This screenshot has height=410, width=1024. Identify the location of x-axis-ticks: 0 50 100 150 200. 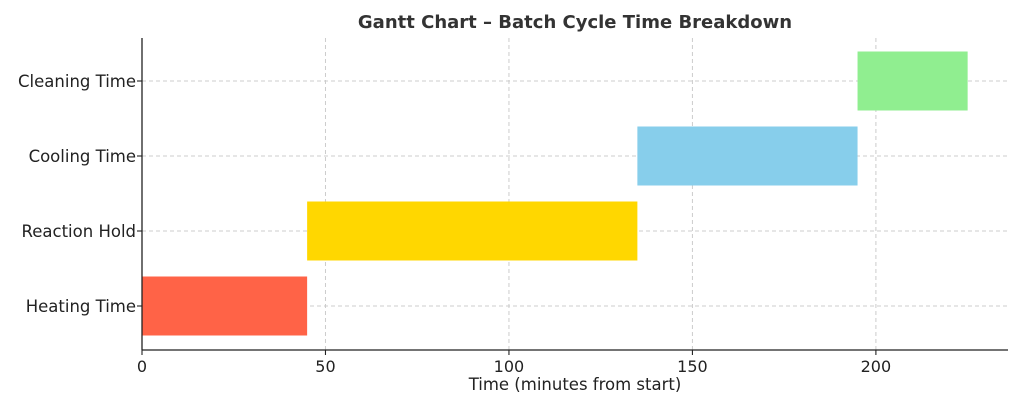
(514, 363).